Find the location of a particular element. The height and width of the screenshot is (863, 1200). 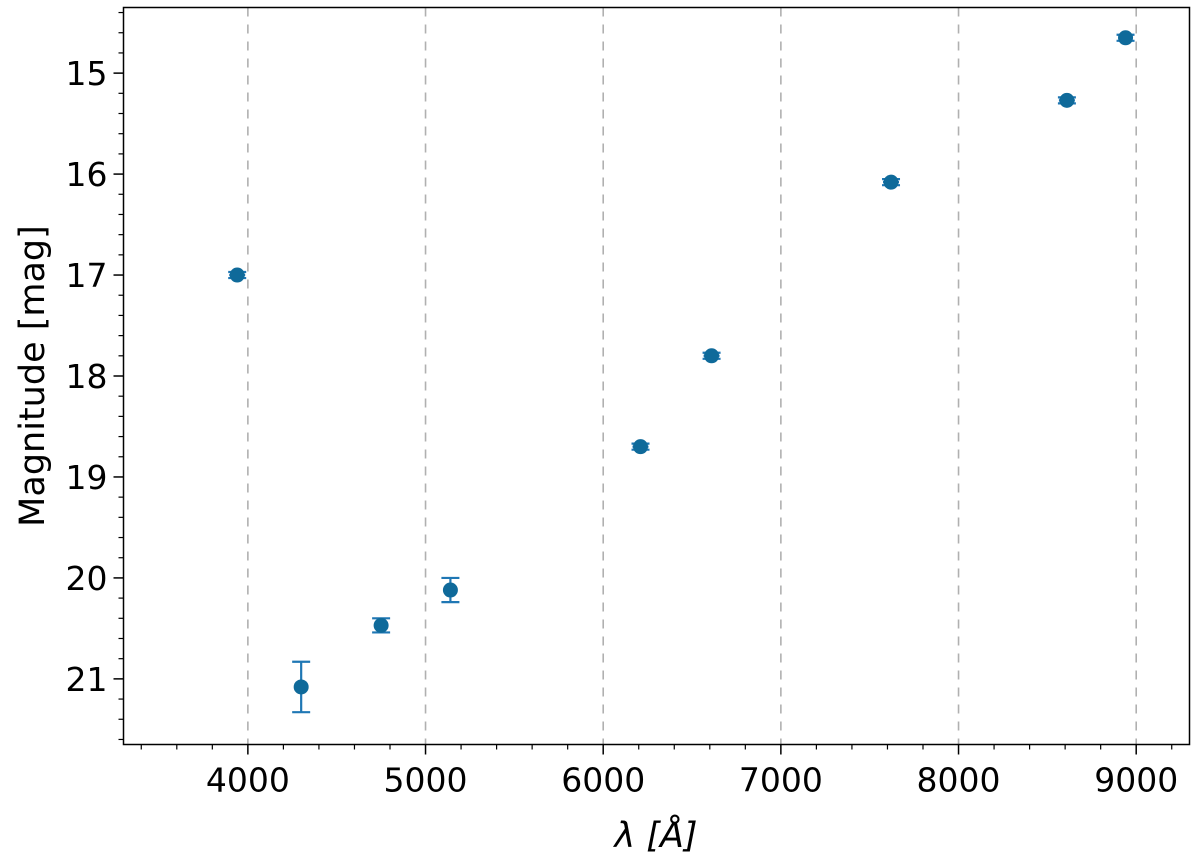

y-tick-label: 15 is located at coordinates (87, 73).